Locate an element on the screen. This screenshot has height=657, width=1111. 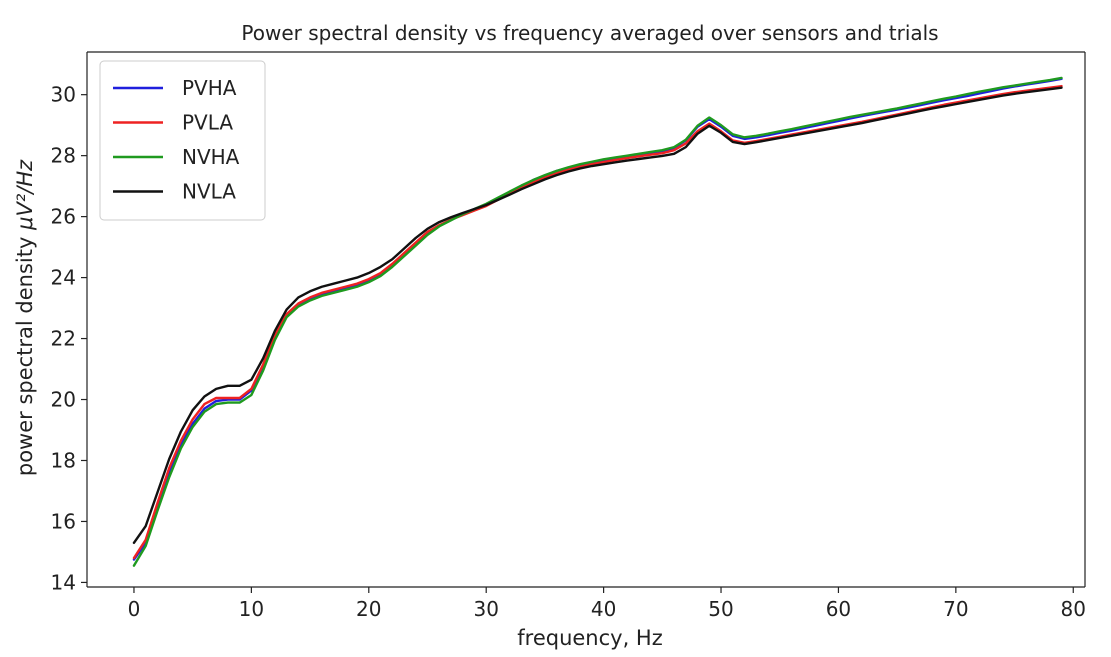
x-tick-label: 0 is located at coordinates (134, 609).